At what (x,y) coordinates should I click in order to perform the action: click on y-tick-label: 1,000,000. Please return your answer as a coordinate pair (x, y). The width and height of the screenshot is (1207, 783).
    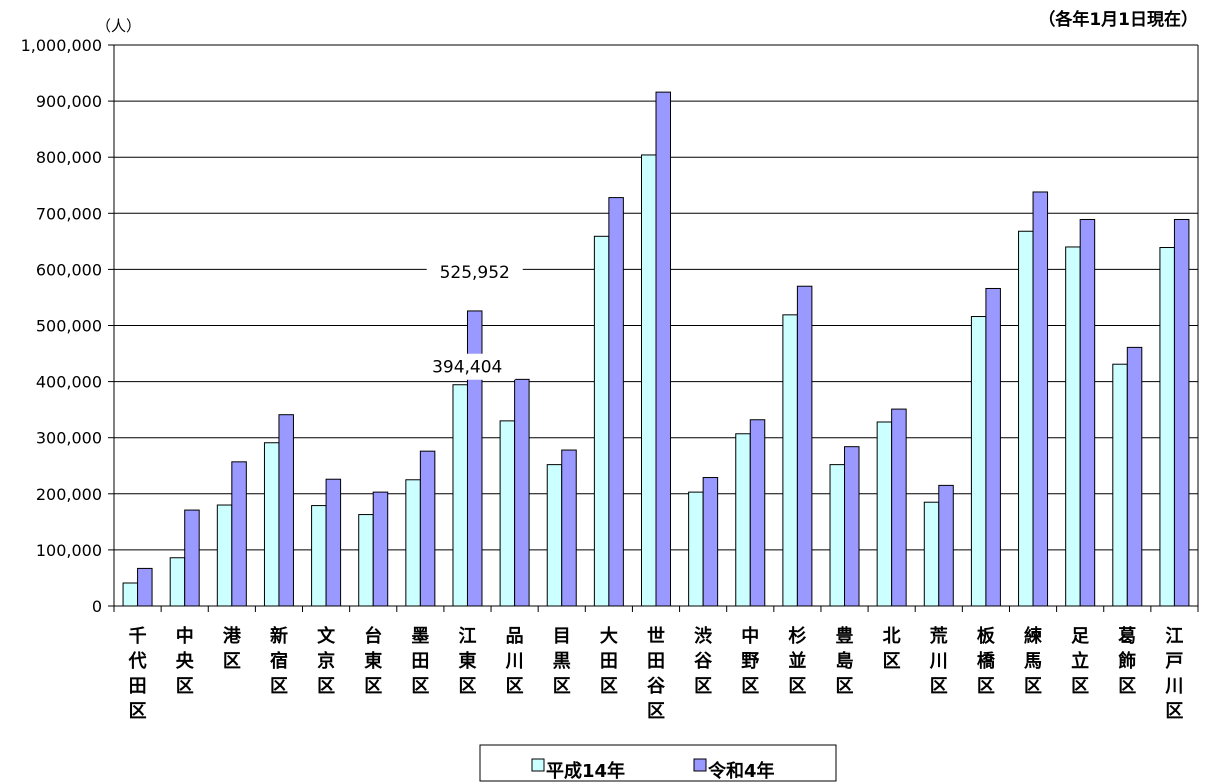
    Looking at the image, I should click on (61, 45).